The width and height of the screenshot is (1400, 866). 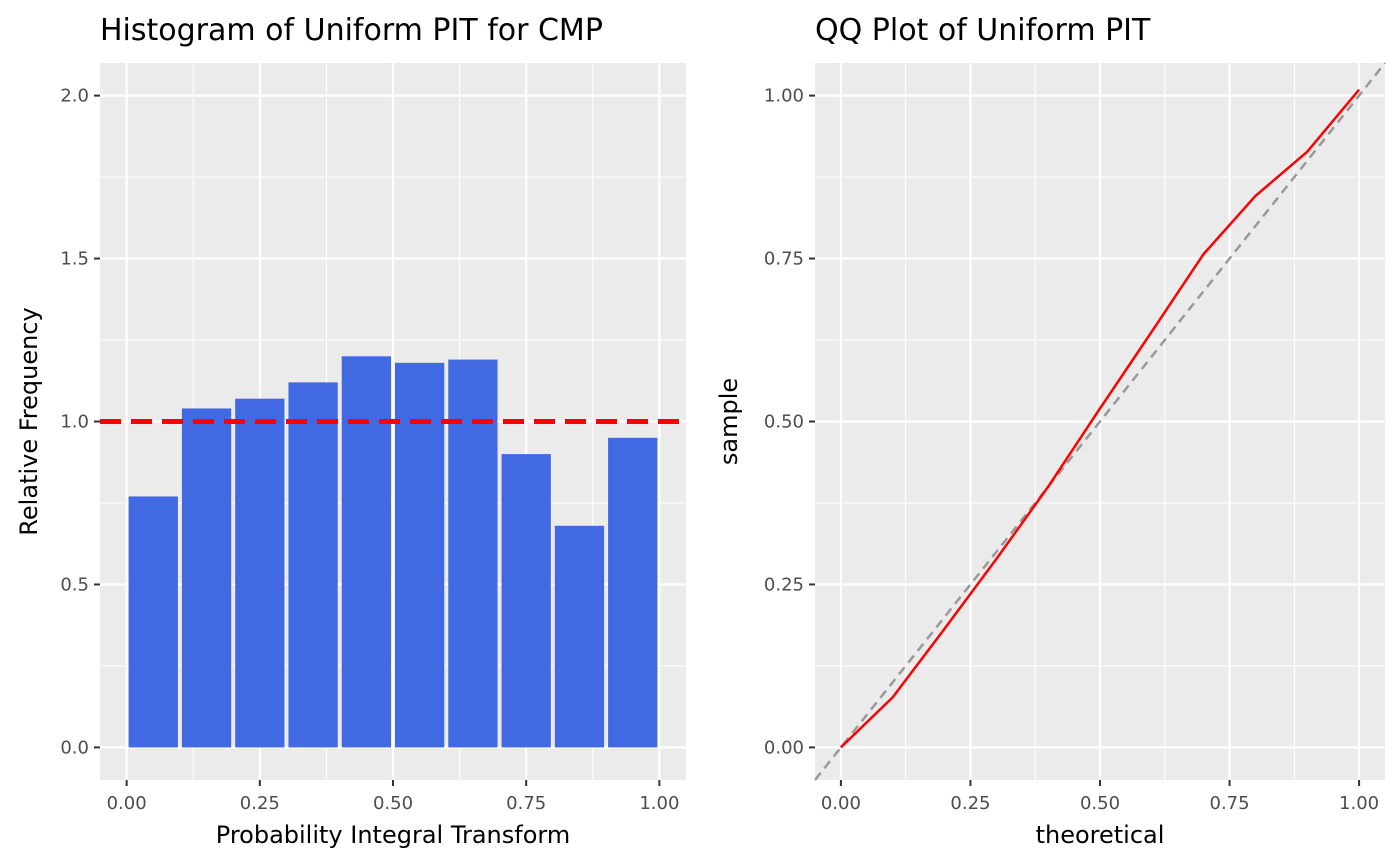 What do you see at coordinates (351, 30) in the screenshot?
I see `histogram-title: Histogram of Uniform PIT for CMP` at bounding box center [351, 30].